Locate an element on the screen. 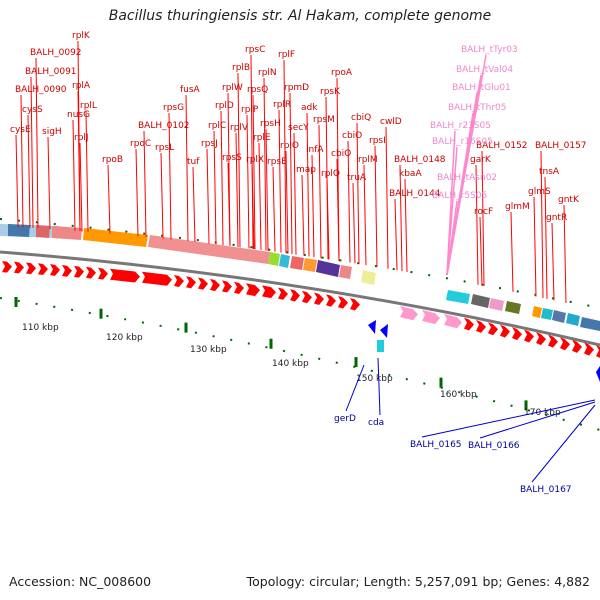 The width and height of the screenshot is (600, 600). gene-label: BALH_0091 is located at coordinates (51, 72).